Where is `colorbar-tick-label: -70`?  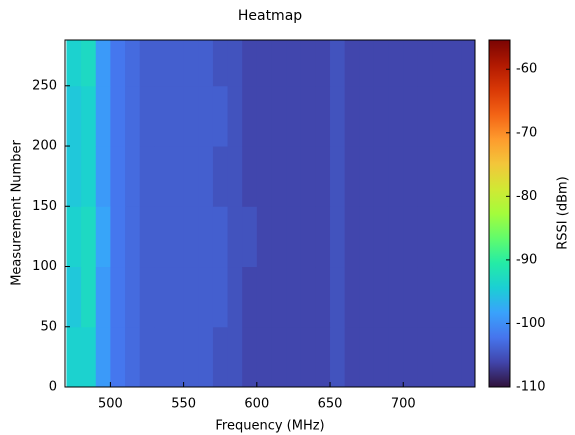
colorbar-tick-label: -70 is located at coordinates (526, 132).